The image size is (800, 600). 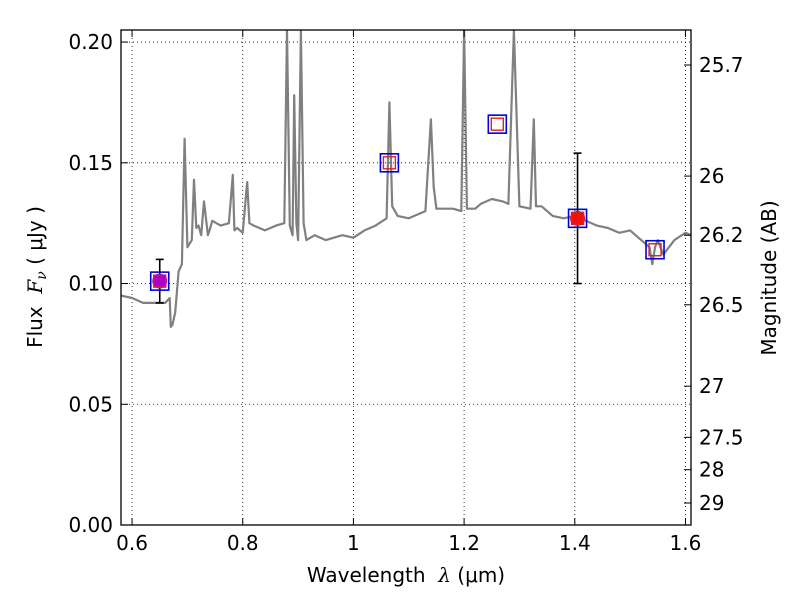 I want to click on y-axis-label: Flux Fν ( μJy ), so click(x=36, y=277).